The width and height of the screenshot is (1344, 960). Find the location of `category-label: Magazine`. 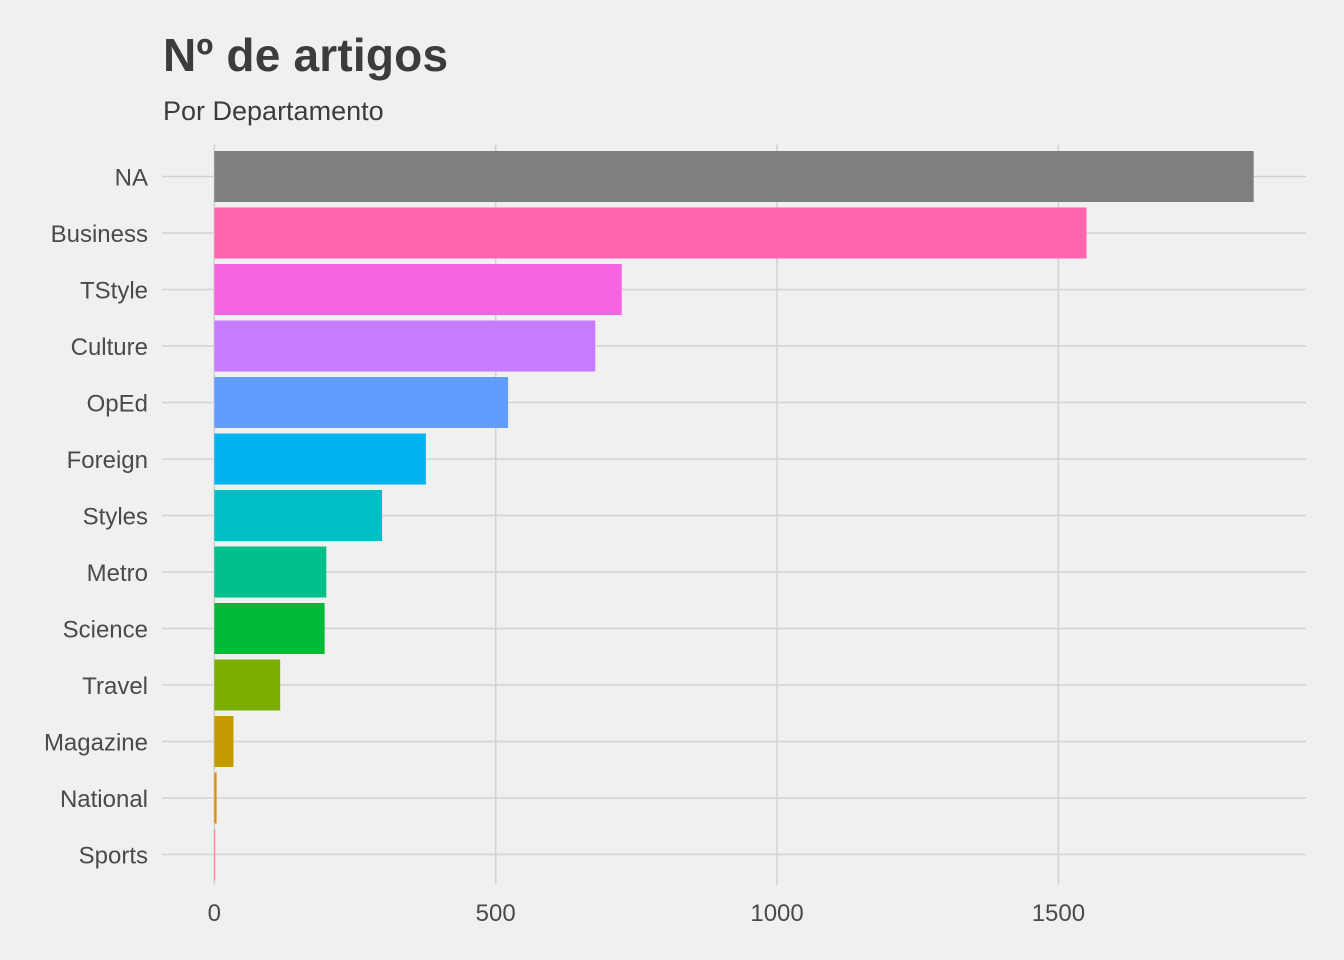

category-label: Magazine is located at coordinates (96, 743).